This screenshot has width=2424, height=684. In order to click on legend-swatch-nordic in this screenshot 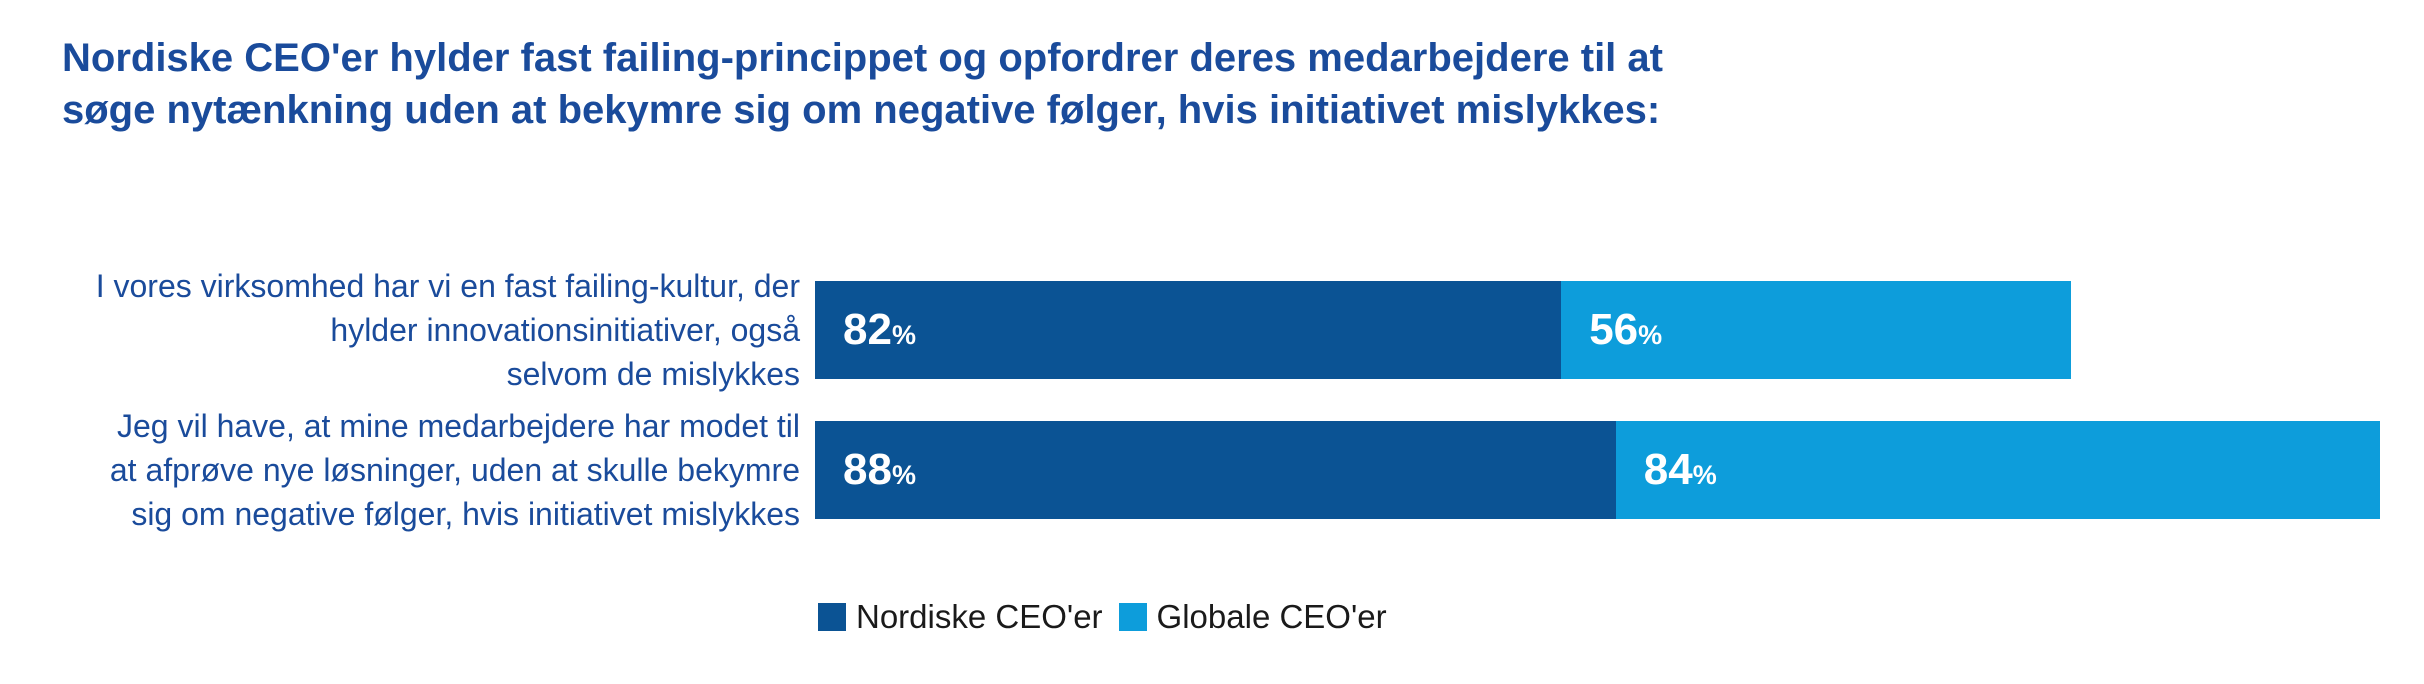, I will do `click(832, 617)`.